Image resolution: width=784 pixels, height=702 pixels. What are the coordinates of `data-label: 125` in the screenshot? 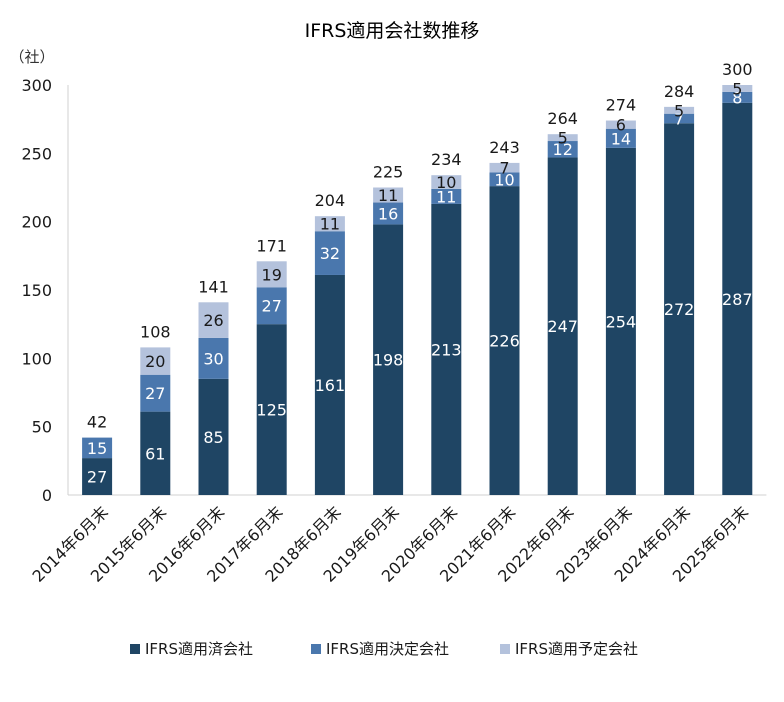 It's located at (271, 410).